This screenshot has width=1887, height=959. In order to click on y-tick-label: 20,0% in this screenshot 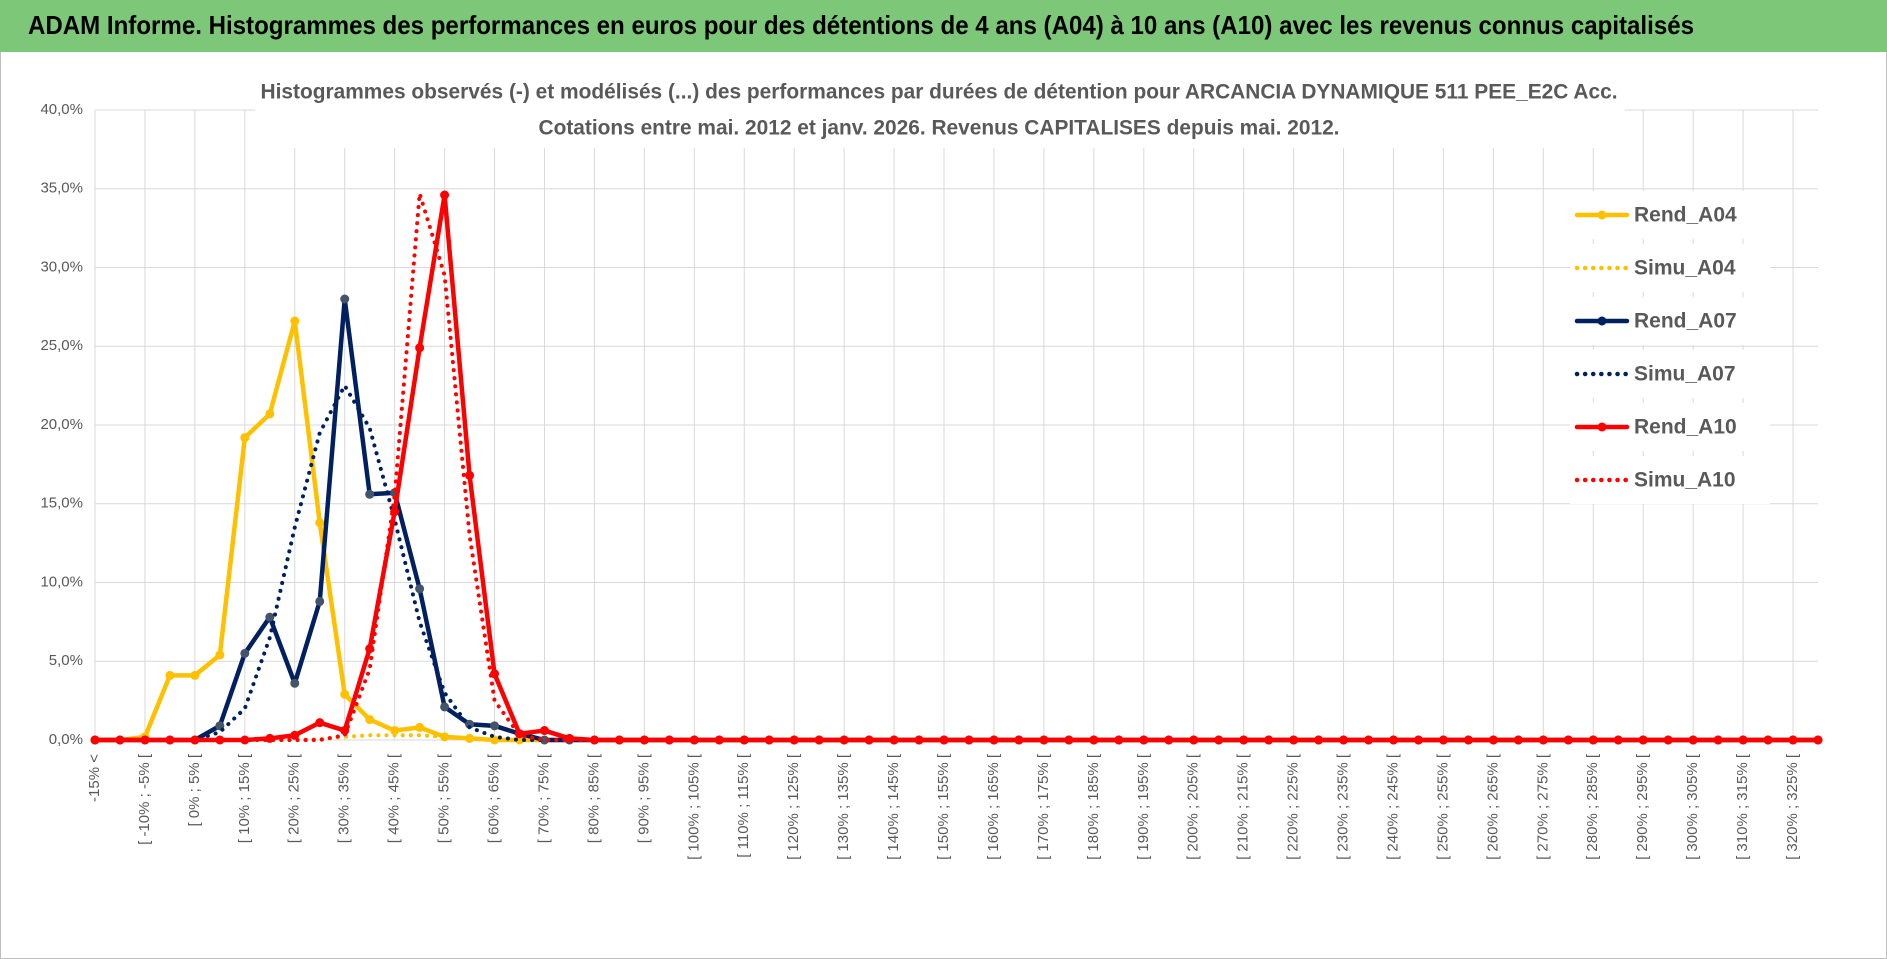, I will do `click(61, 424)`.